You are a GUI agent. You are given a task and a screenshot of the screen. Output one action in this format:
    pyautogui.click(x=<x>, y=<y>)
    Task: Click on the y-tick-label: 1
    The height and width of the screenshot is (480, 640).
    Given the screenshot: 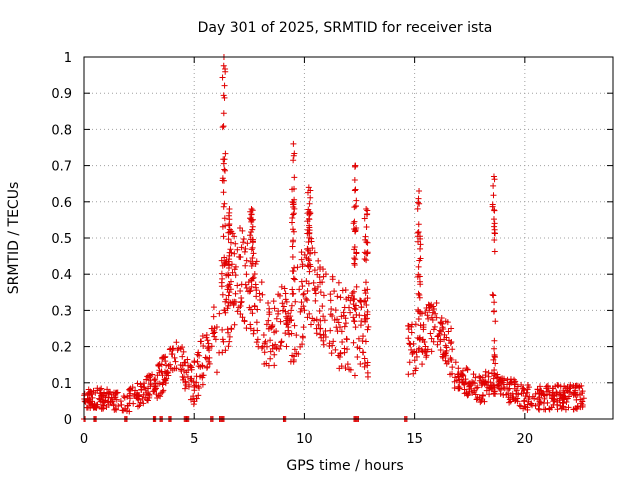 What is the action you would take?
    pyautogui.click(x=68, y=58)
    